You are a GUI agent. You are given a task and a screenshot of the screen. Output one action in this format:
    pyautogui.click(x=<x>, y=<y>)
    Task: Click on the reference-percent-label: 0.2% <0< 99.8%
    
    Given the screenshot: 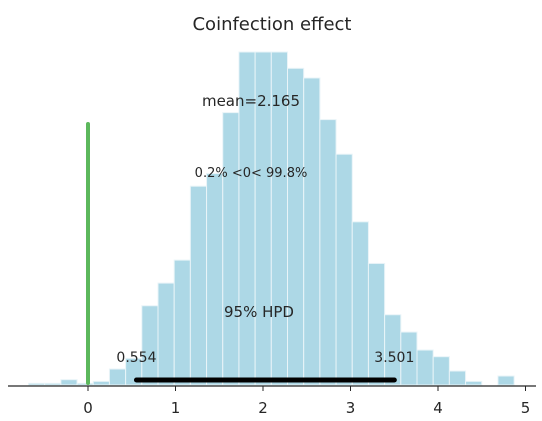 What is the action you would take?
    pyautogui.click(x=251, y=173)
    